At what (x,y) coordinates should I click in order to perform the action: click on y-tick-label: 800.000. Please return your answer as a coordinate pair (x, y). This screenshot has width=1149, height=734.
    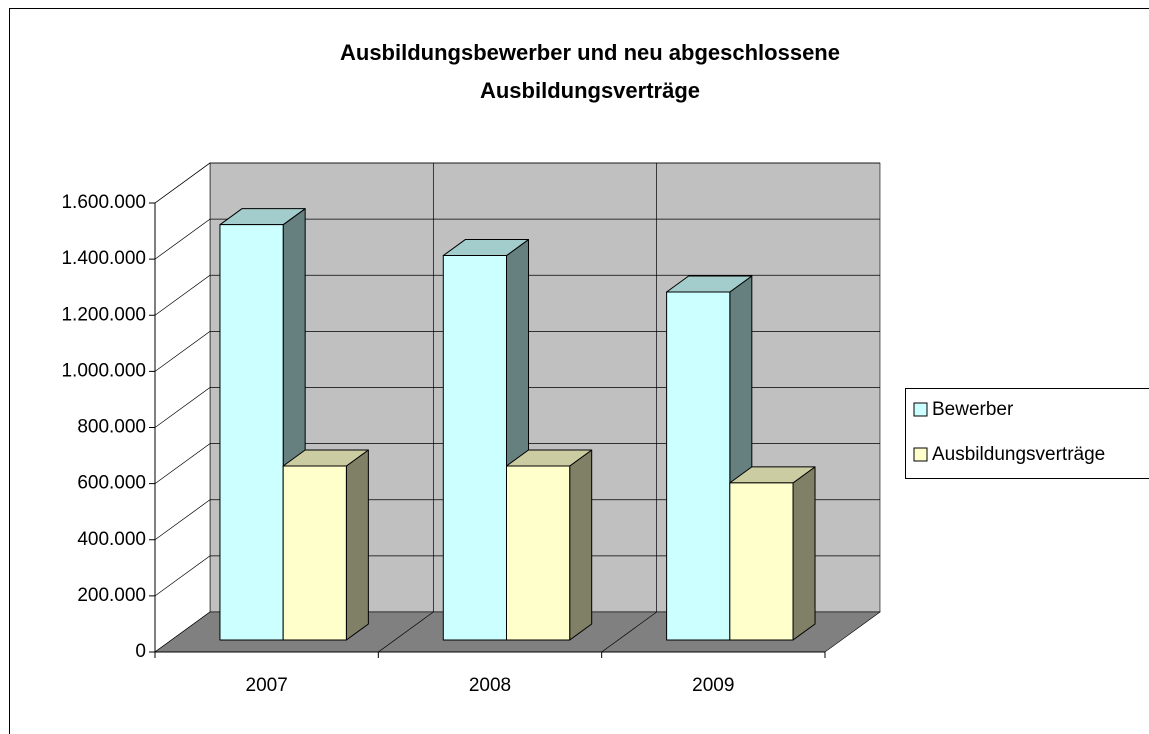
    Looking at the image, I should click on (111, 427).